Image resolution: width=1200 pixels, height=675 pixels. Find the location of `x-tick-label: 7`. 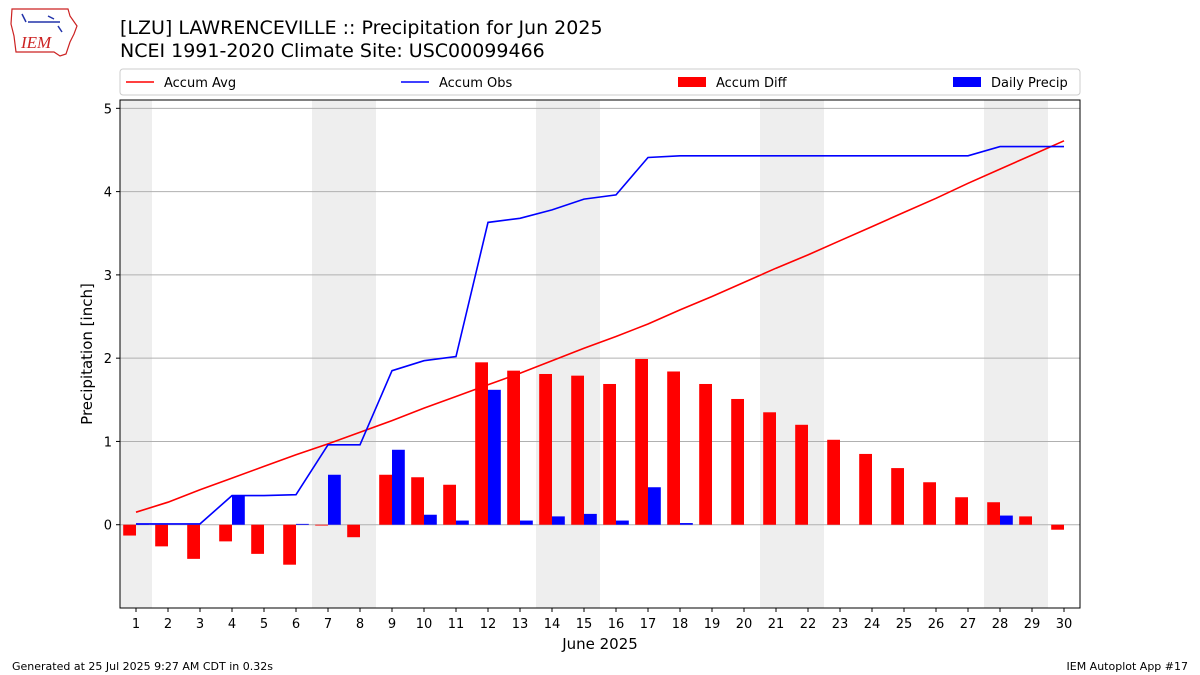

x-tick-label: 7 is located at coordinates (328, 624).